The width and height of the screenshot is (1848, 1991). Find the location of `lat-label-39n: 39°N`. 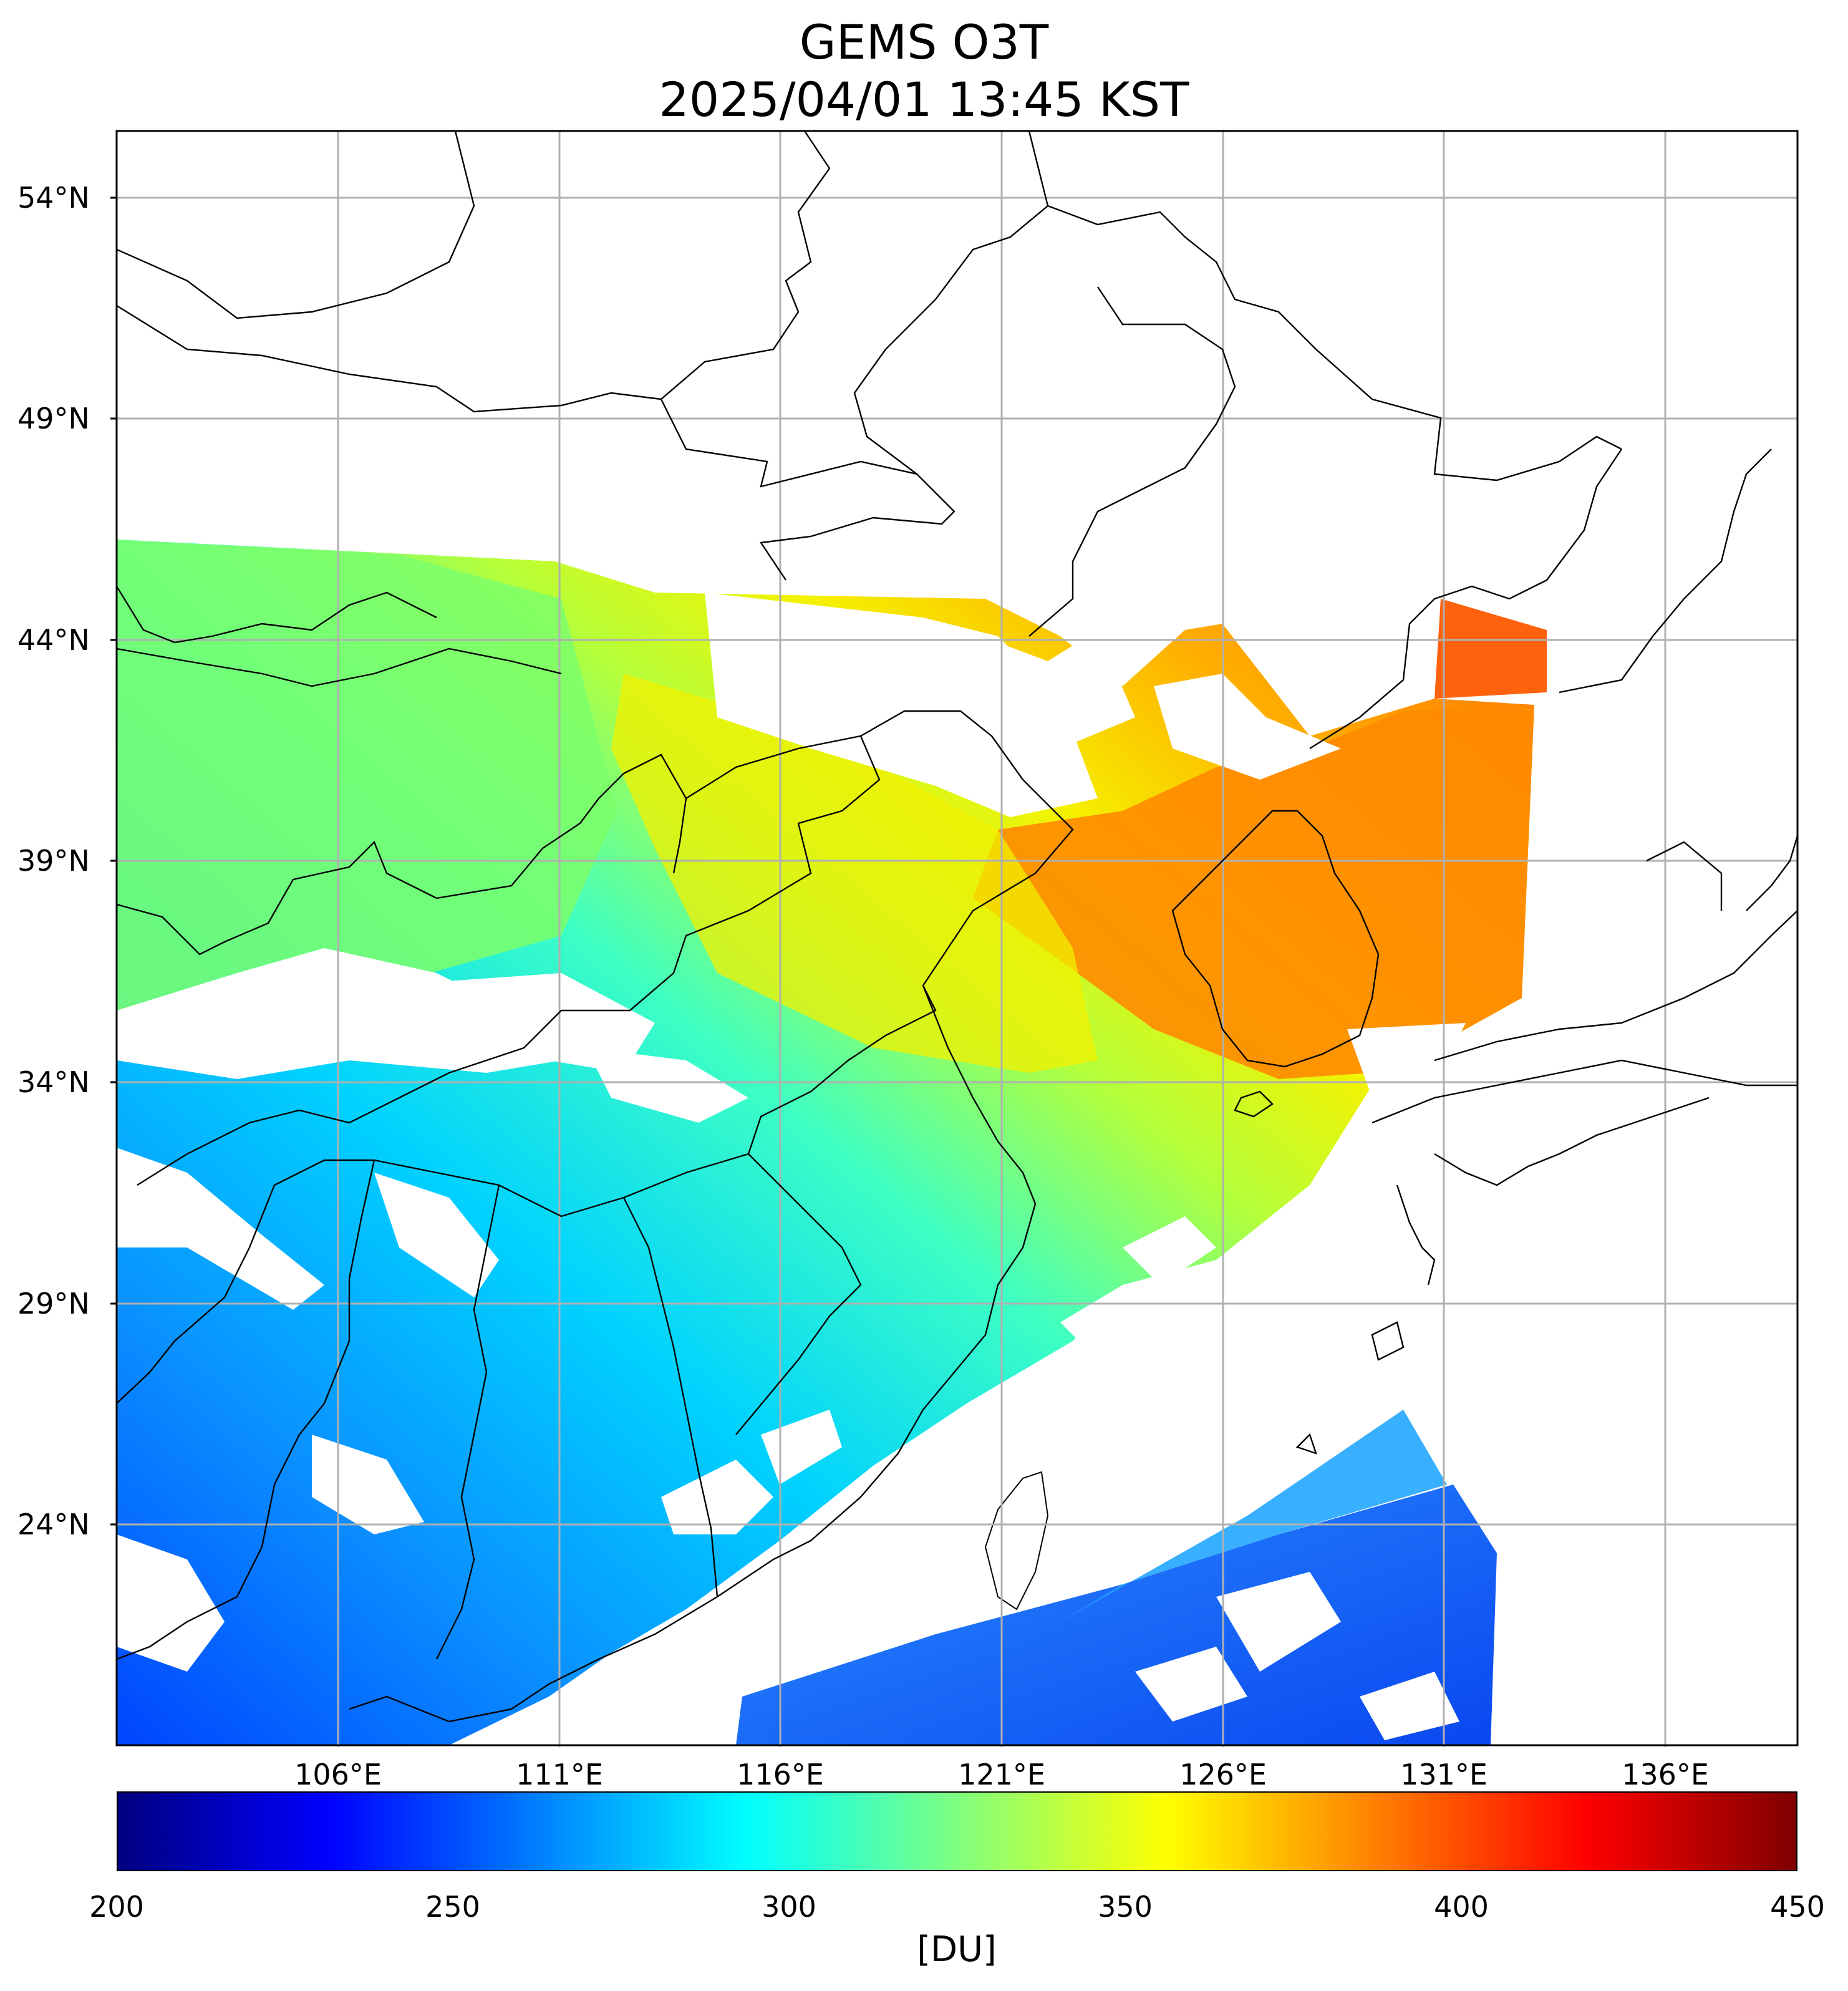

lat-label-39n: 39°N is located at coordinates (54, 861).